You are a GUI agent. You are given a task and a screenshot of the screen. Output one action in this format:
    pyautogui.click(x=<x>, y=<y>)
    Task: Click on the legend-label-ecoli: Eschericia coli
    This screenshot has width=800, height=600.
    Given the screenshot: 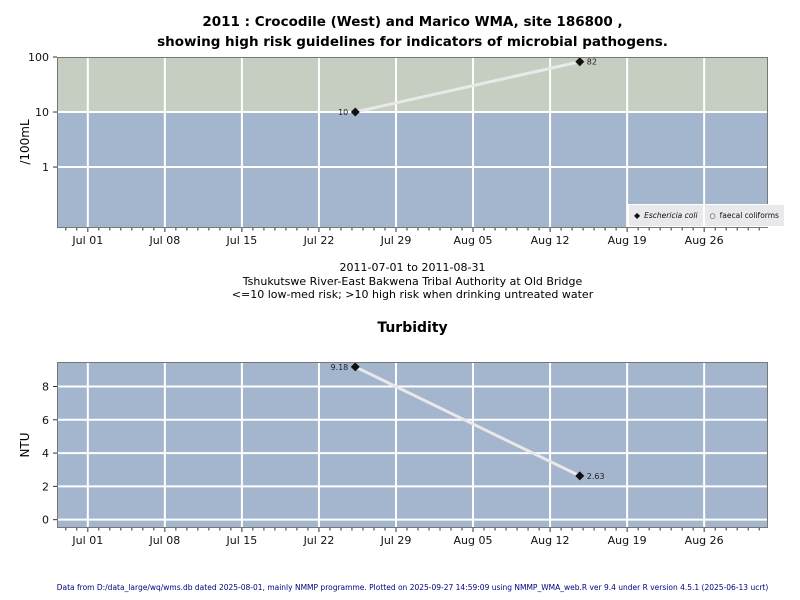 What is the action you would take?
    pyautogui.click(x=671, y=215)
    